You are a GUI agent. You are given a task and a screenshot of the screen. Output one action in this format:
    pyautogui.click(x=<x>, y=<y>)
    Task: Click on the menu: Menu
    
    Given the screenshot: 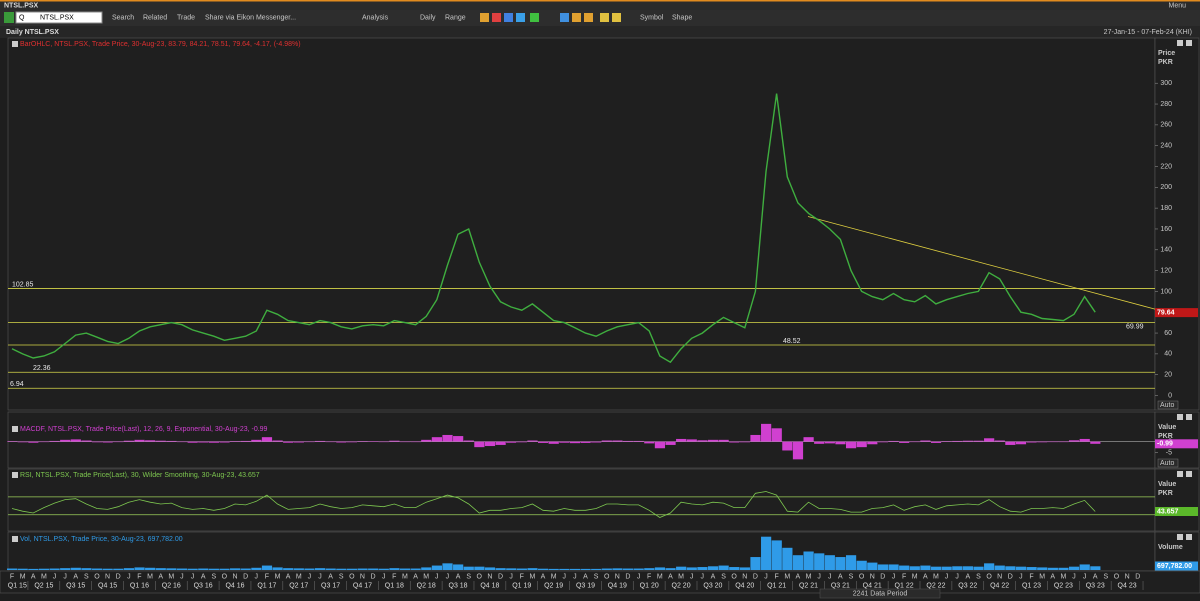 What is the action you would take?
    pyautogui.click(x=1177, y=5)
    